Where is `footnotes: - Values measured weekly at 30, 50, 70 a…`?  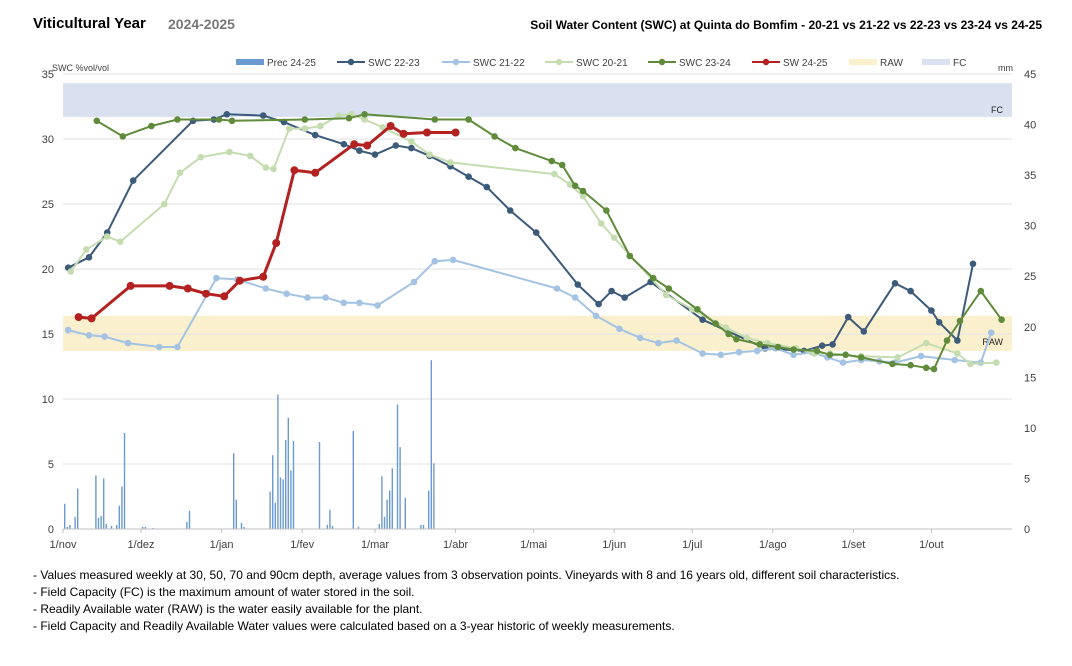
footnotes: - Values measured weekly at 30, 50, 70 a… is located at coordinates (466, 601).